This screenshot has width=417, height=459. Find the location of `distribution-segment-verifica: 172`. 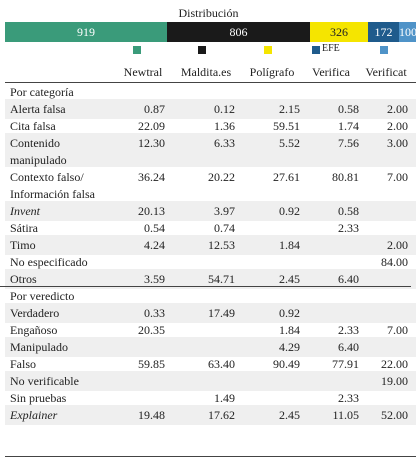

distribution-segment-verifica: 172 is located at coordinates (383, 32).